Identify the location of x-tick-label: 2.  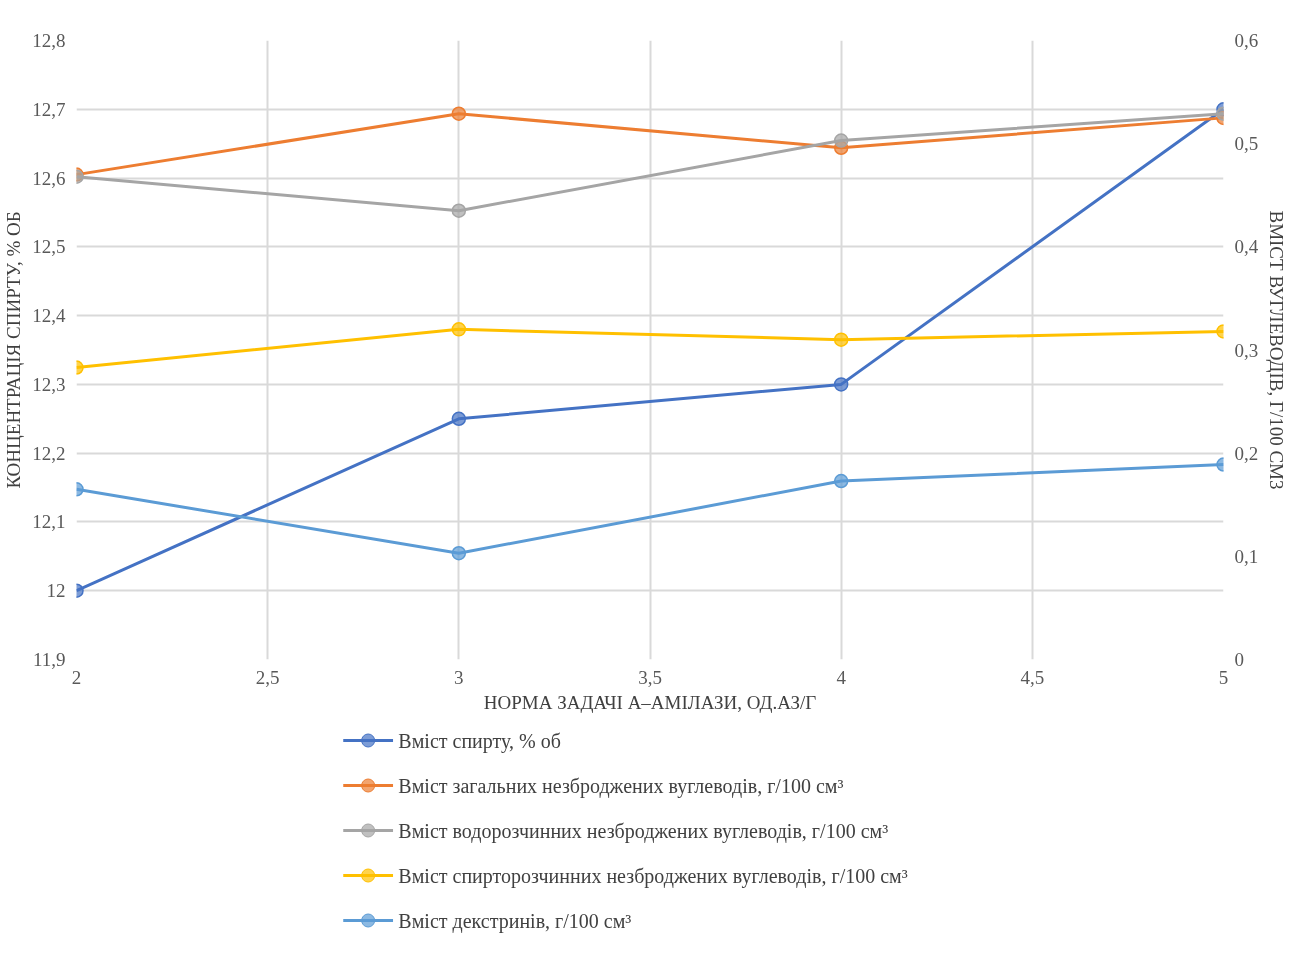
(76, 677).